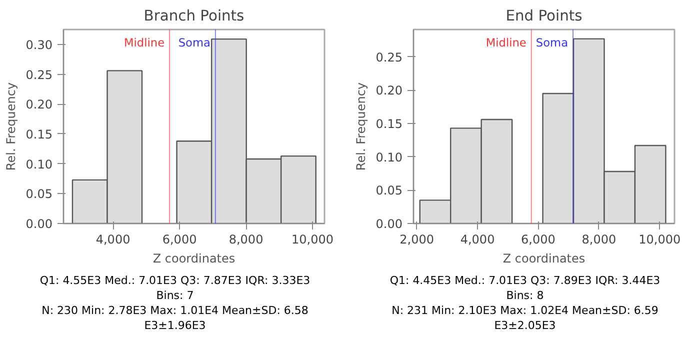 The image size is (692, 357). Describe the element at coordinates (39, 45) in the screenshot. I see `y-tick-label: 0.30` at that location.